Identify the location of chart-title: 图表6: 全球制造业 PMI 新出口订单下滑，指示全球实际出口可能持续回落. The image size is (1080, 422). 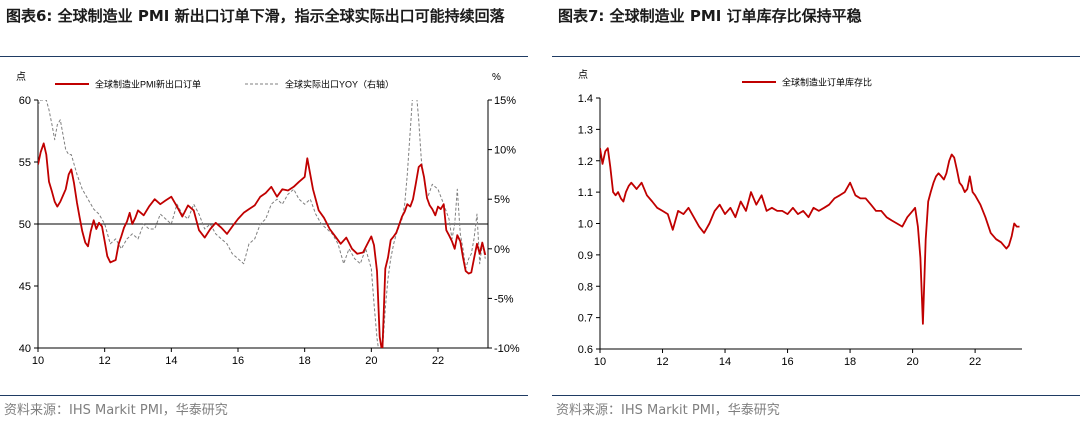
(255, 16).